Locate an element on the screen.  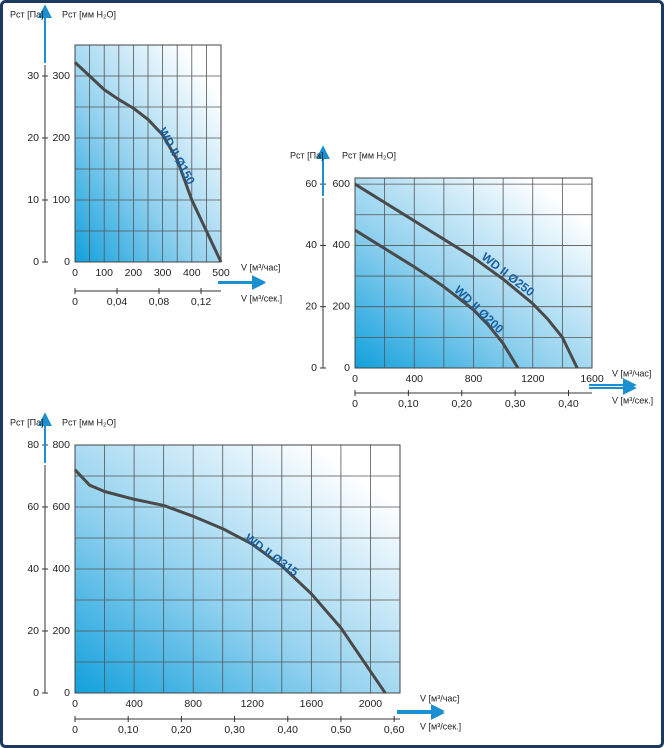
x-tick-label: 300 is located at coordinates (163, 273).